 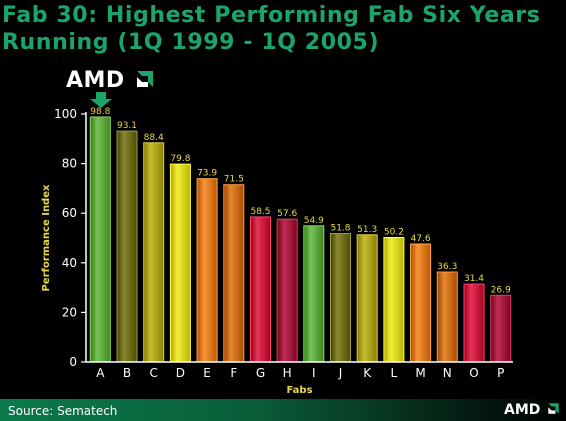 I want to click on x-tick-label-I: I, so click(x=314, y=373).